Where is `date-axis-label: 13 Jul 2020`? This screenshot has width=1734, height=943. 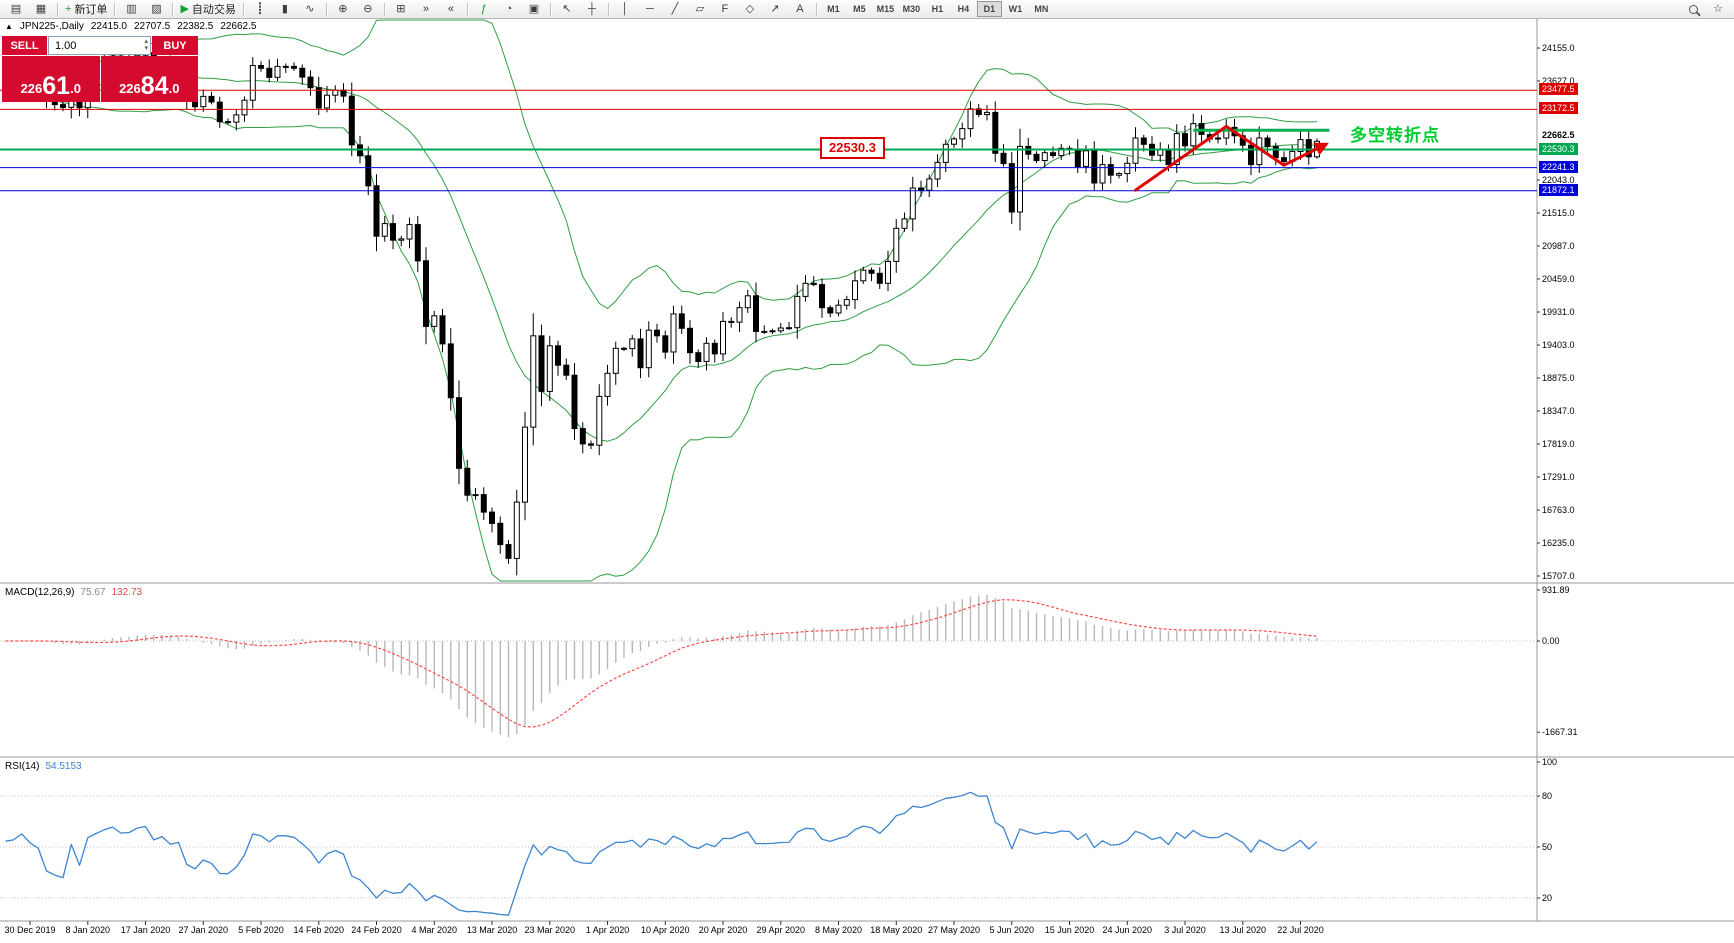 date-axis-label: 13 Jul 2020 is located at coordinates (1243, 930).